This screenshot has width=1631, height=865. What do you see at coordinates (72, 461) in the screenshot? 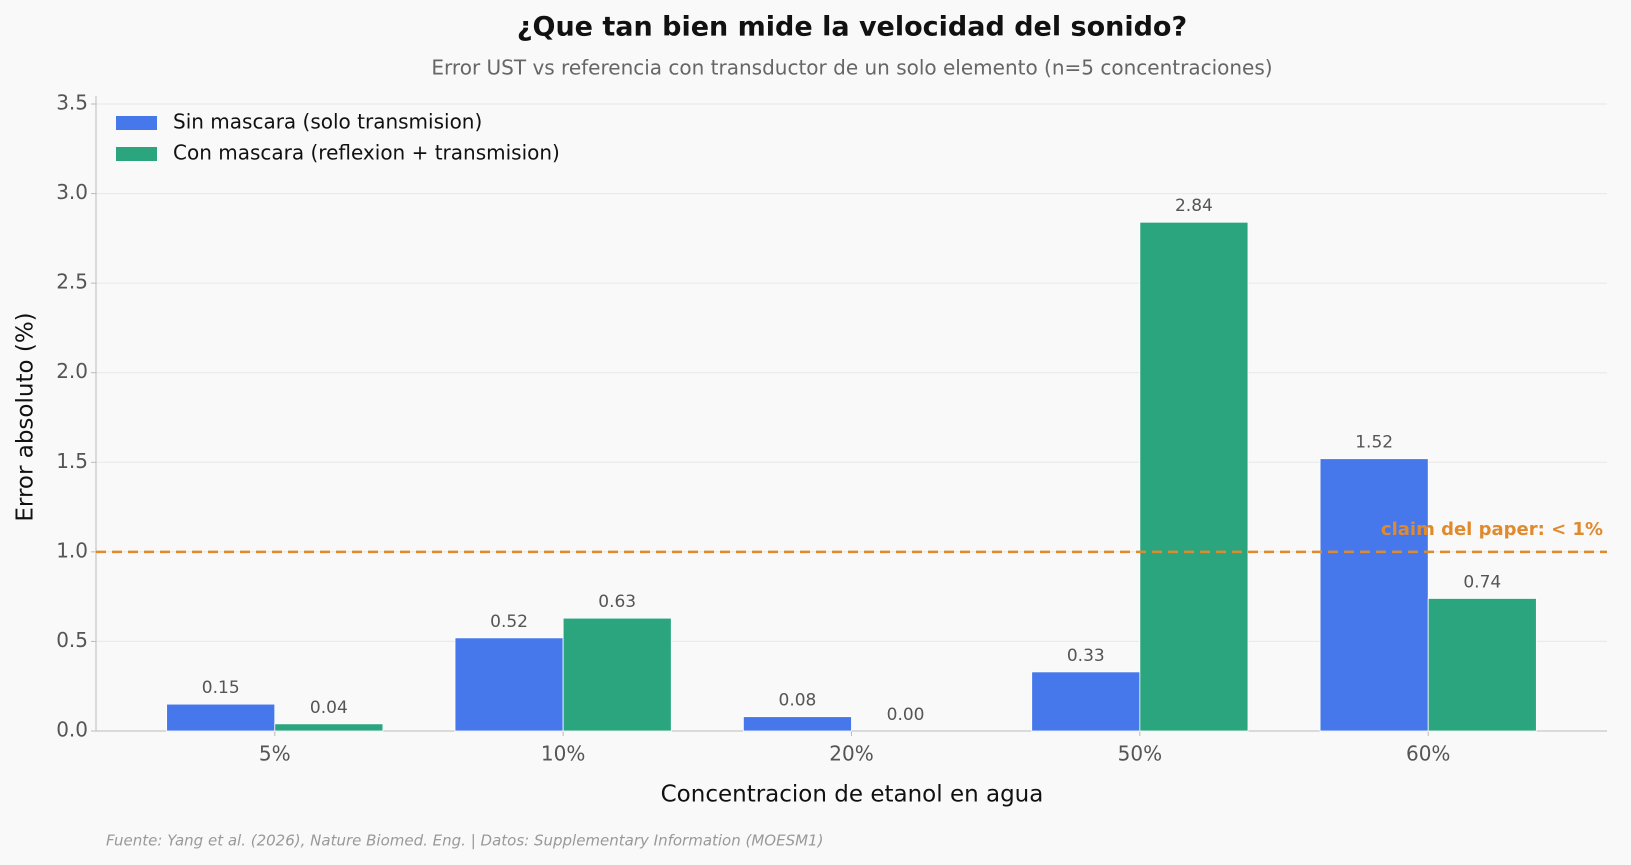
I see `y-tick-label: 1.5` at bounding box center [72, 461].